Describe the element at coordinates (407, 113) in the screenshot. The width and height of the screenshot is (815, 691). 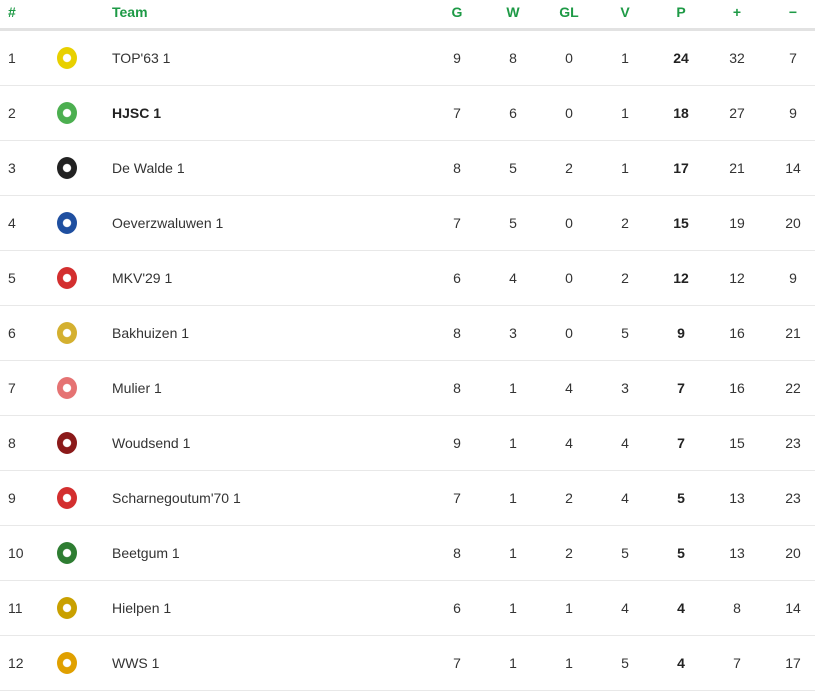
I see `table-row: 2 HJSC 1 7 6 0 1 18 27 9` at that location.